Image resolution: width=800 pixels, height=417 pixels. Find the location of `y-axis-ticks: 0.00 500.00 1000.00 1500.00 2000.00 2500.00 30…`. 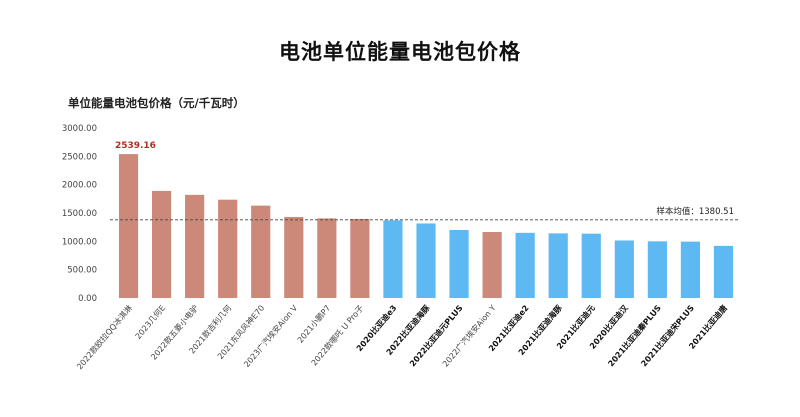

y-axis-ticks: 0.00 500.00 1000.00 1500.00 2000.00 2500.00 30… is located at coordinates (79, 214).